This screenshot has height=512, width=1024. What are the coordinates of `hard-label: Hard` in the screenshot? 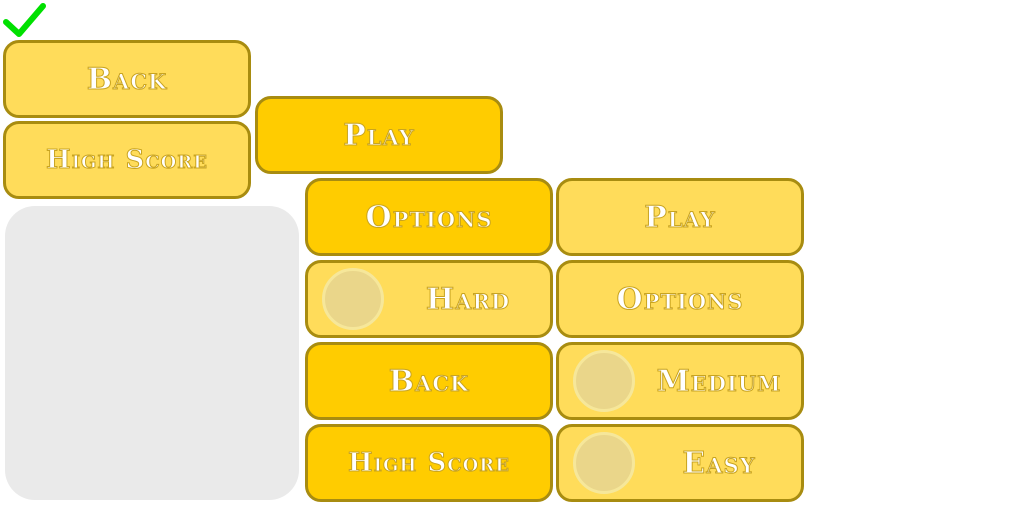 It's located at (468, 299).